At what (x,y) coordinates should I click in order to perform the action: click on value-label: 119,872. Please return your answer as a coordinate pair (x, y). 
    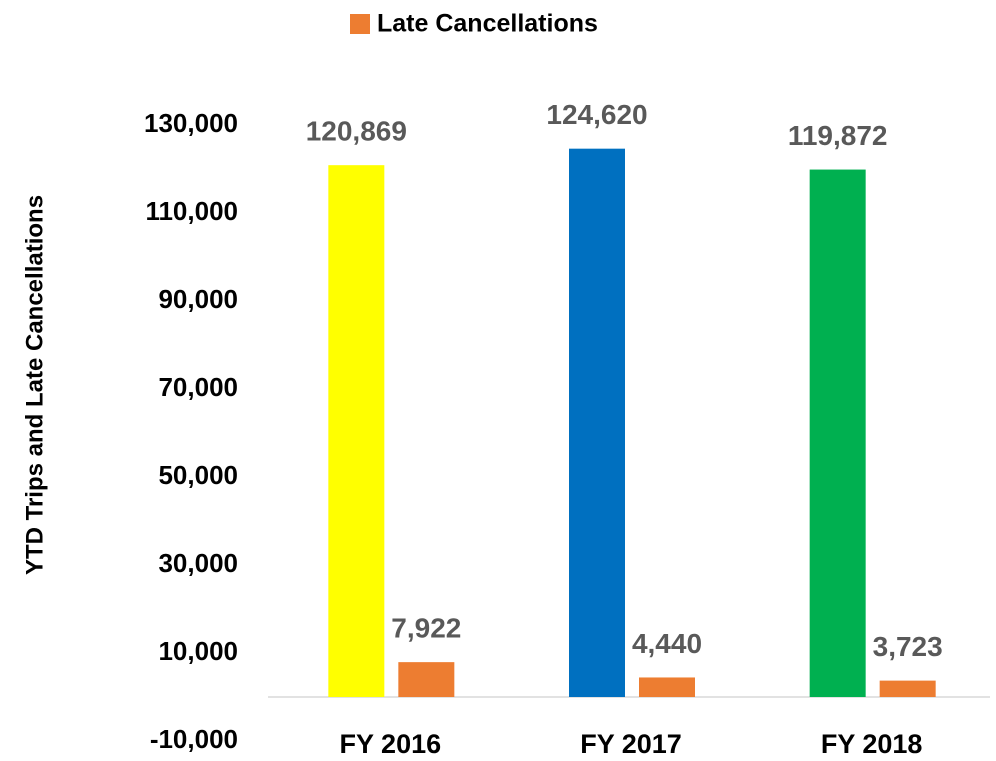
    Looking at the image, I should click on (838, 135).